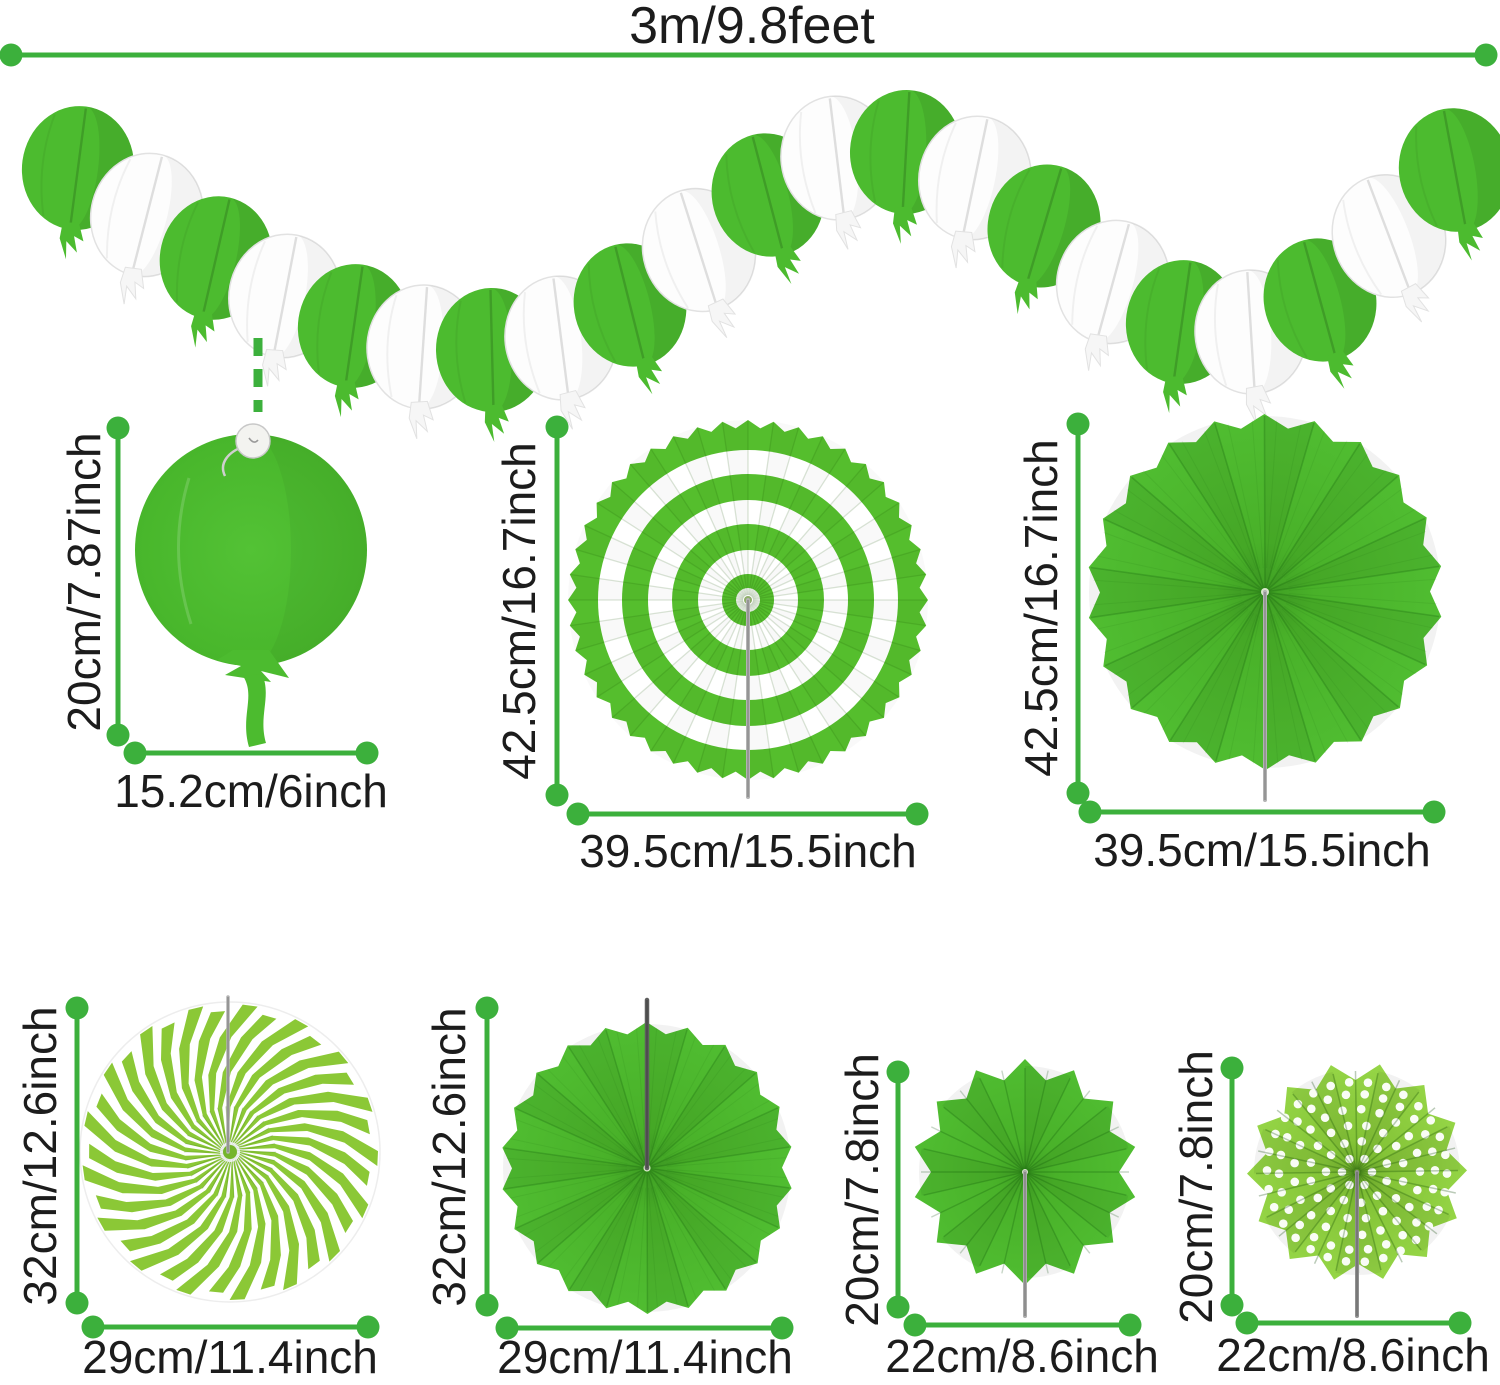 The width and height of the screenshot is (1500, 1385). I want to click on swirl-fan-width-label: 29cm/11.4inch, so click(230, 1357).